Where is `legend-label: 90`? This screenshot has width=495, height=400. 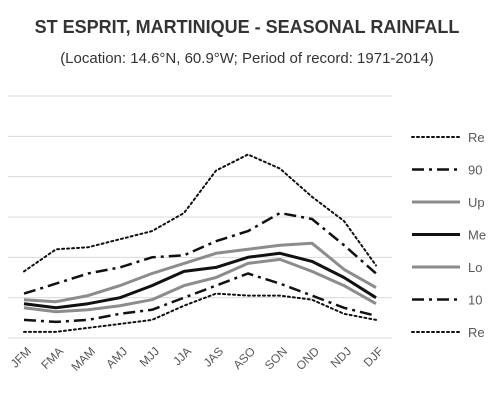 legend-label: 90 is located at coordinates (475, 170).